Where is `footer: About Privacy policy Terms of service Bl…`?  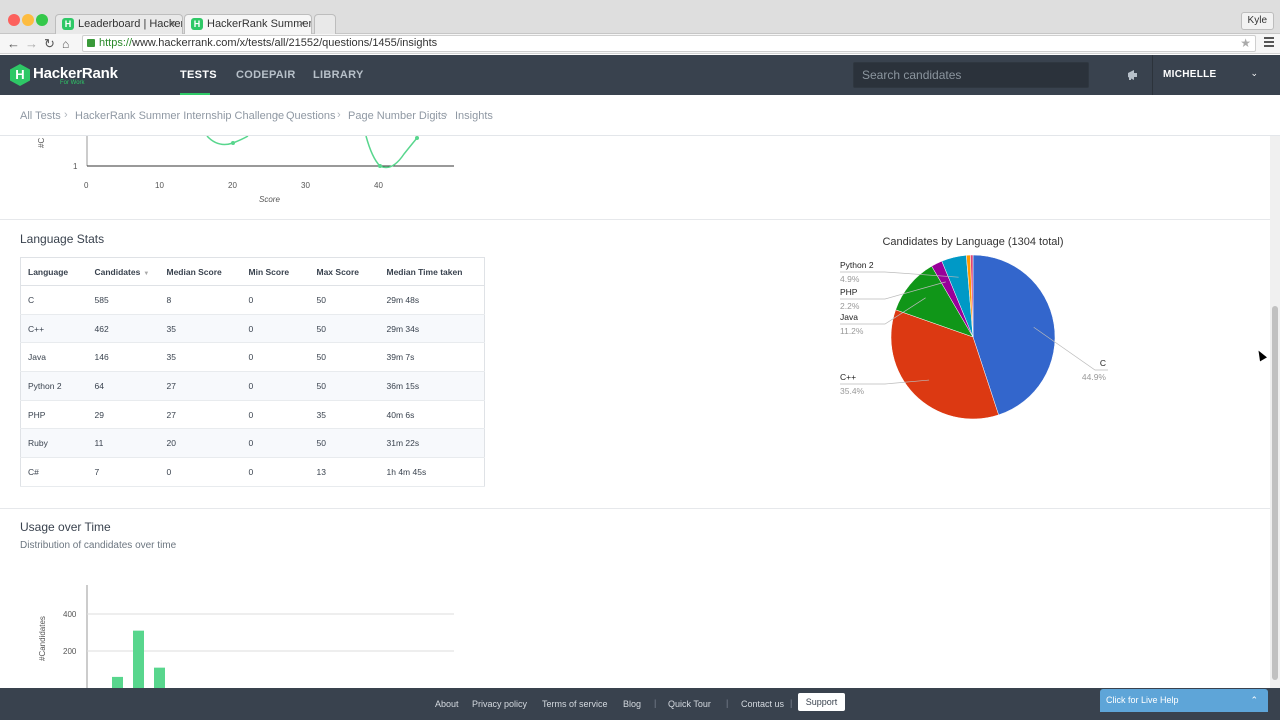
footer: About Privacy policy Terms of service Bl… is located at coordinates (640, 704).